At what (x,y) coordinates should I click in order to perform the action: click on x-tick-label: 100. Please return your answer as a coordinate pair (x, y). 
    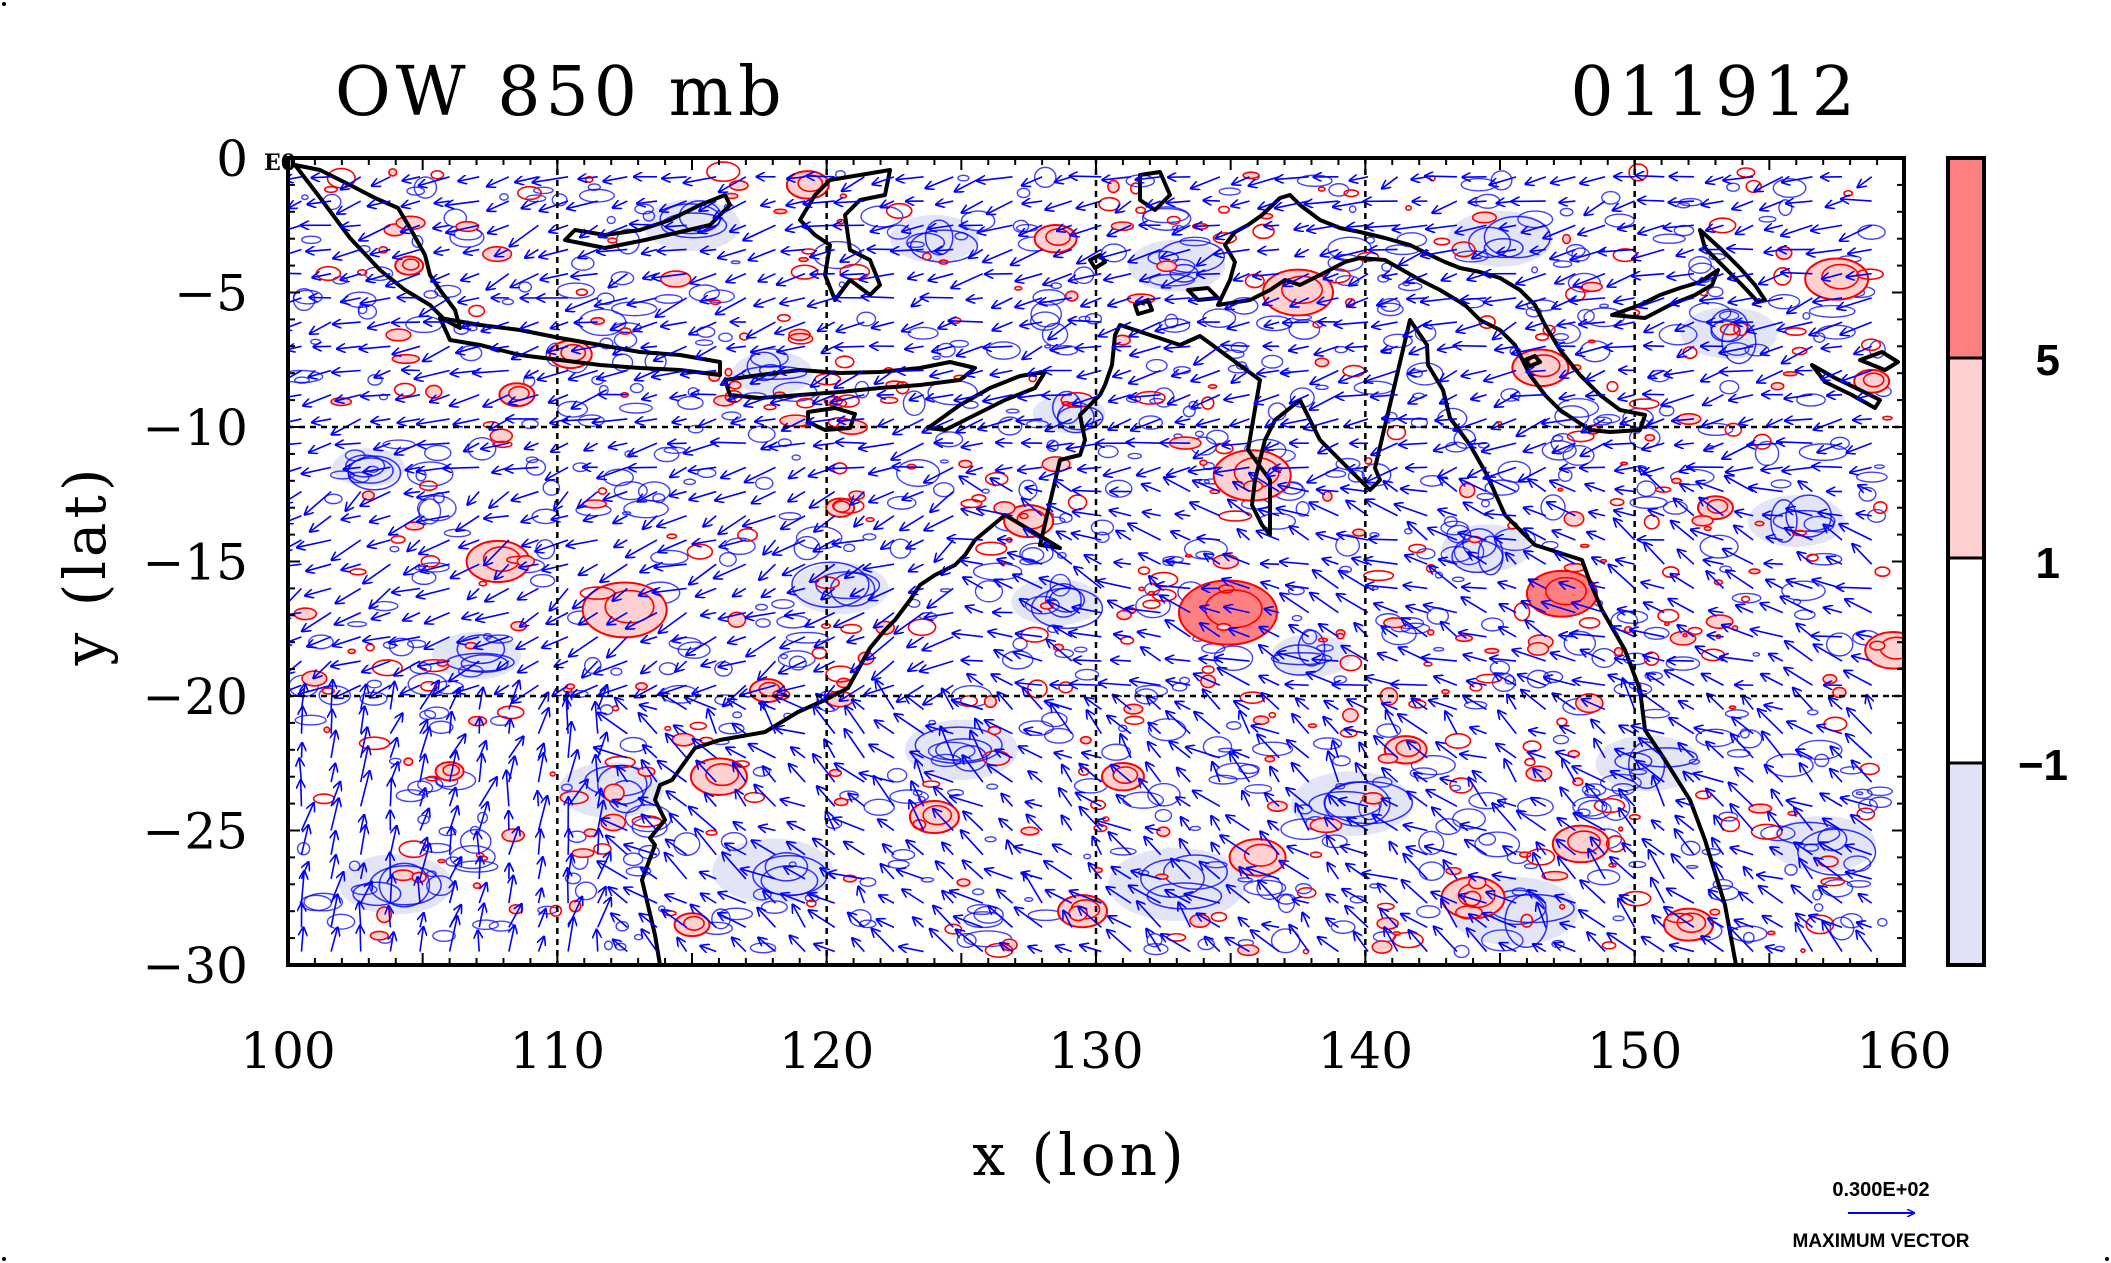
    Looking at the image, I should click on (287, 1051).